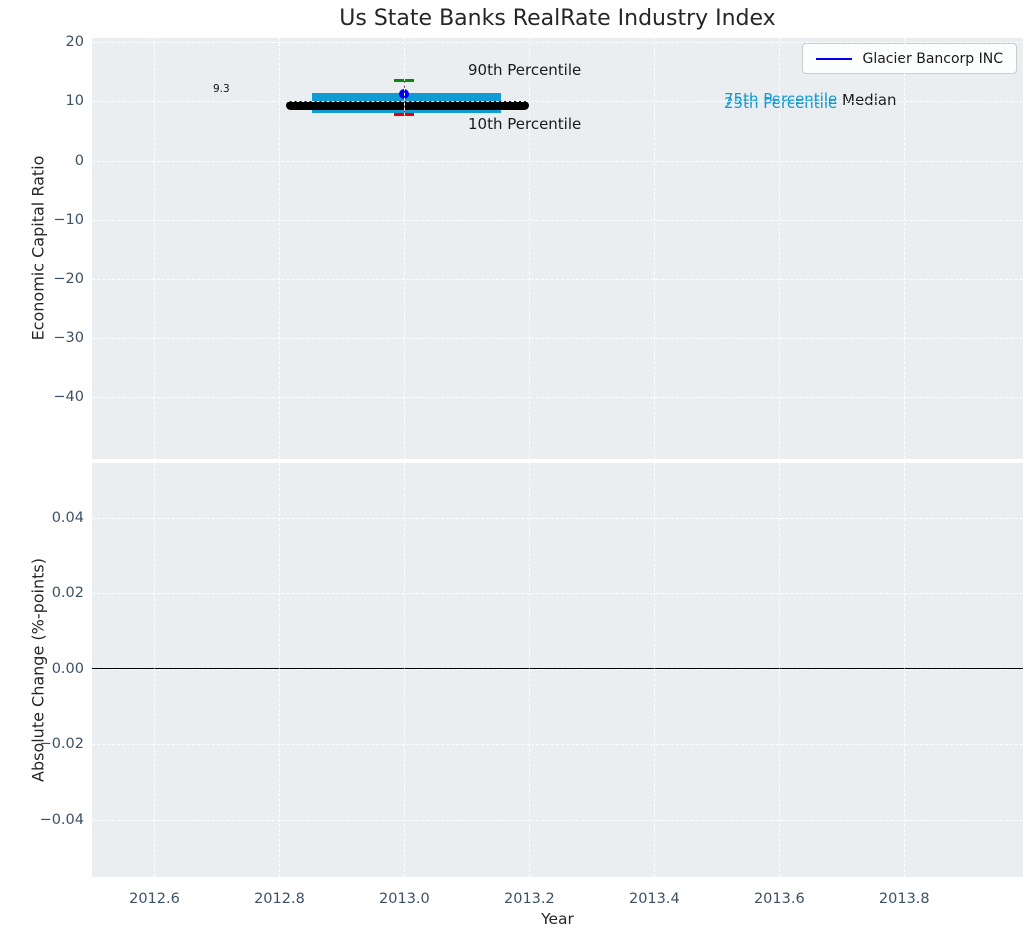  Describe the element at coordinates (407, 105) in the screenshot. I see `median-line` at that location.